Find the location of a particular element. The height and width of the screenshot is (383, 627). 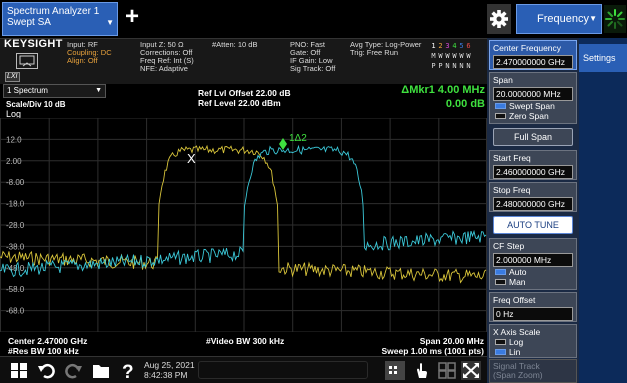

x-axis-scale-key: X Axis Scale Log Lin is located at coordinates (533, 341).